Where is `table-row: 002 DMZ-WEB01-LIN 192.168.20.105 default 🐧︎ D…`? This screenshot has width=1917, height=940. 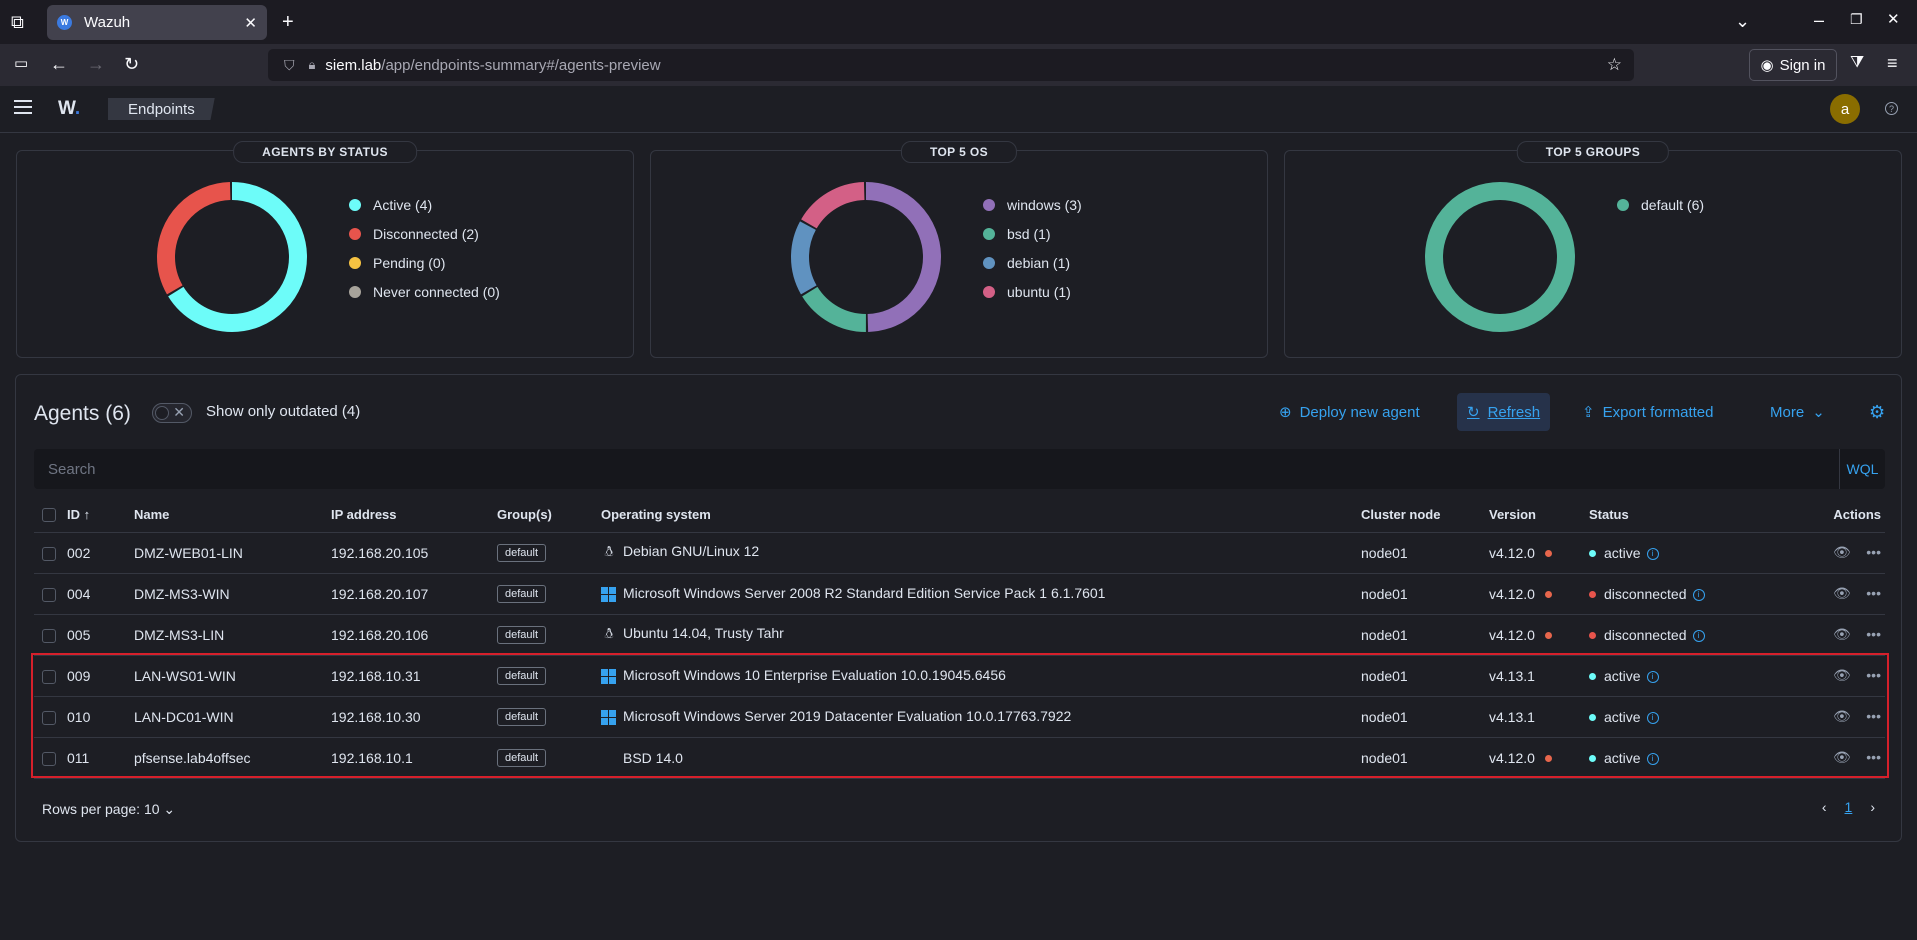 table-row: 002 DMZ-WEB01-LIN 192.168.20.105 default 🐧︎ D… is located at coordinates (959, 553).